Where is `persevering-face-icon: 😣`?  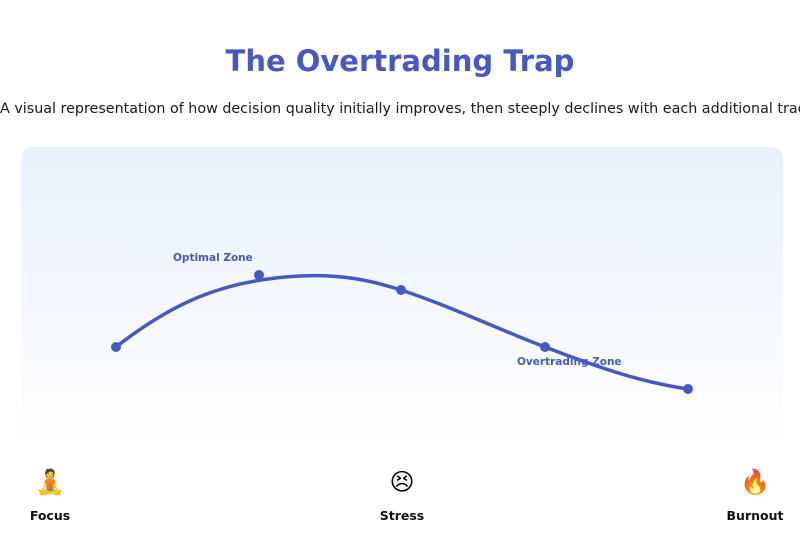
persevering-face-icon: 😣 is located at coordinates (402, 482).